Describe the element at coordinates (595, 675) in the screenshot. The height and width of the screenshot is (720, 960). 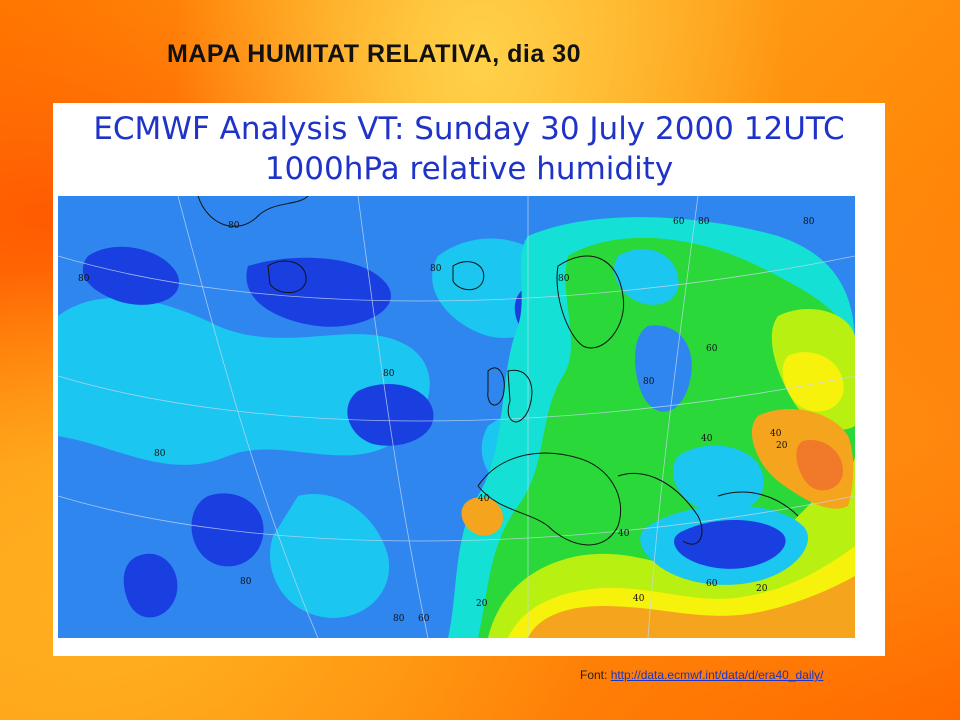
I see `source-prefix: Font:` at that location.